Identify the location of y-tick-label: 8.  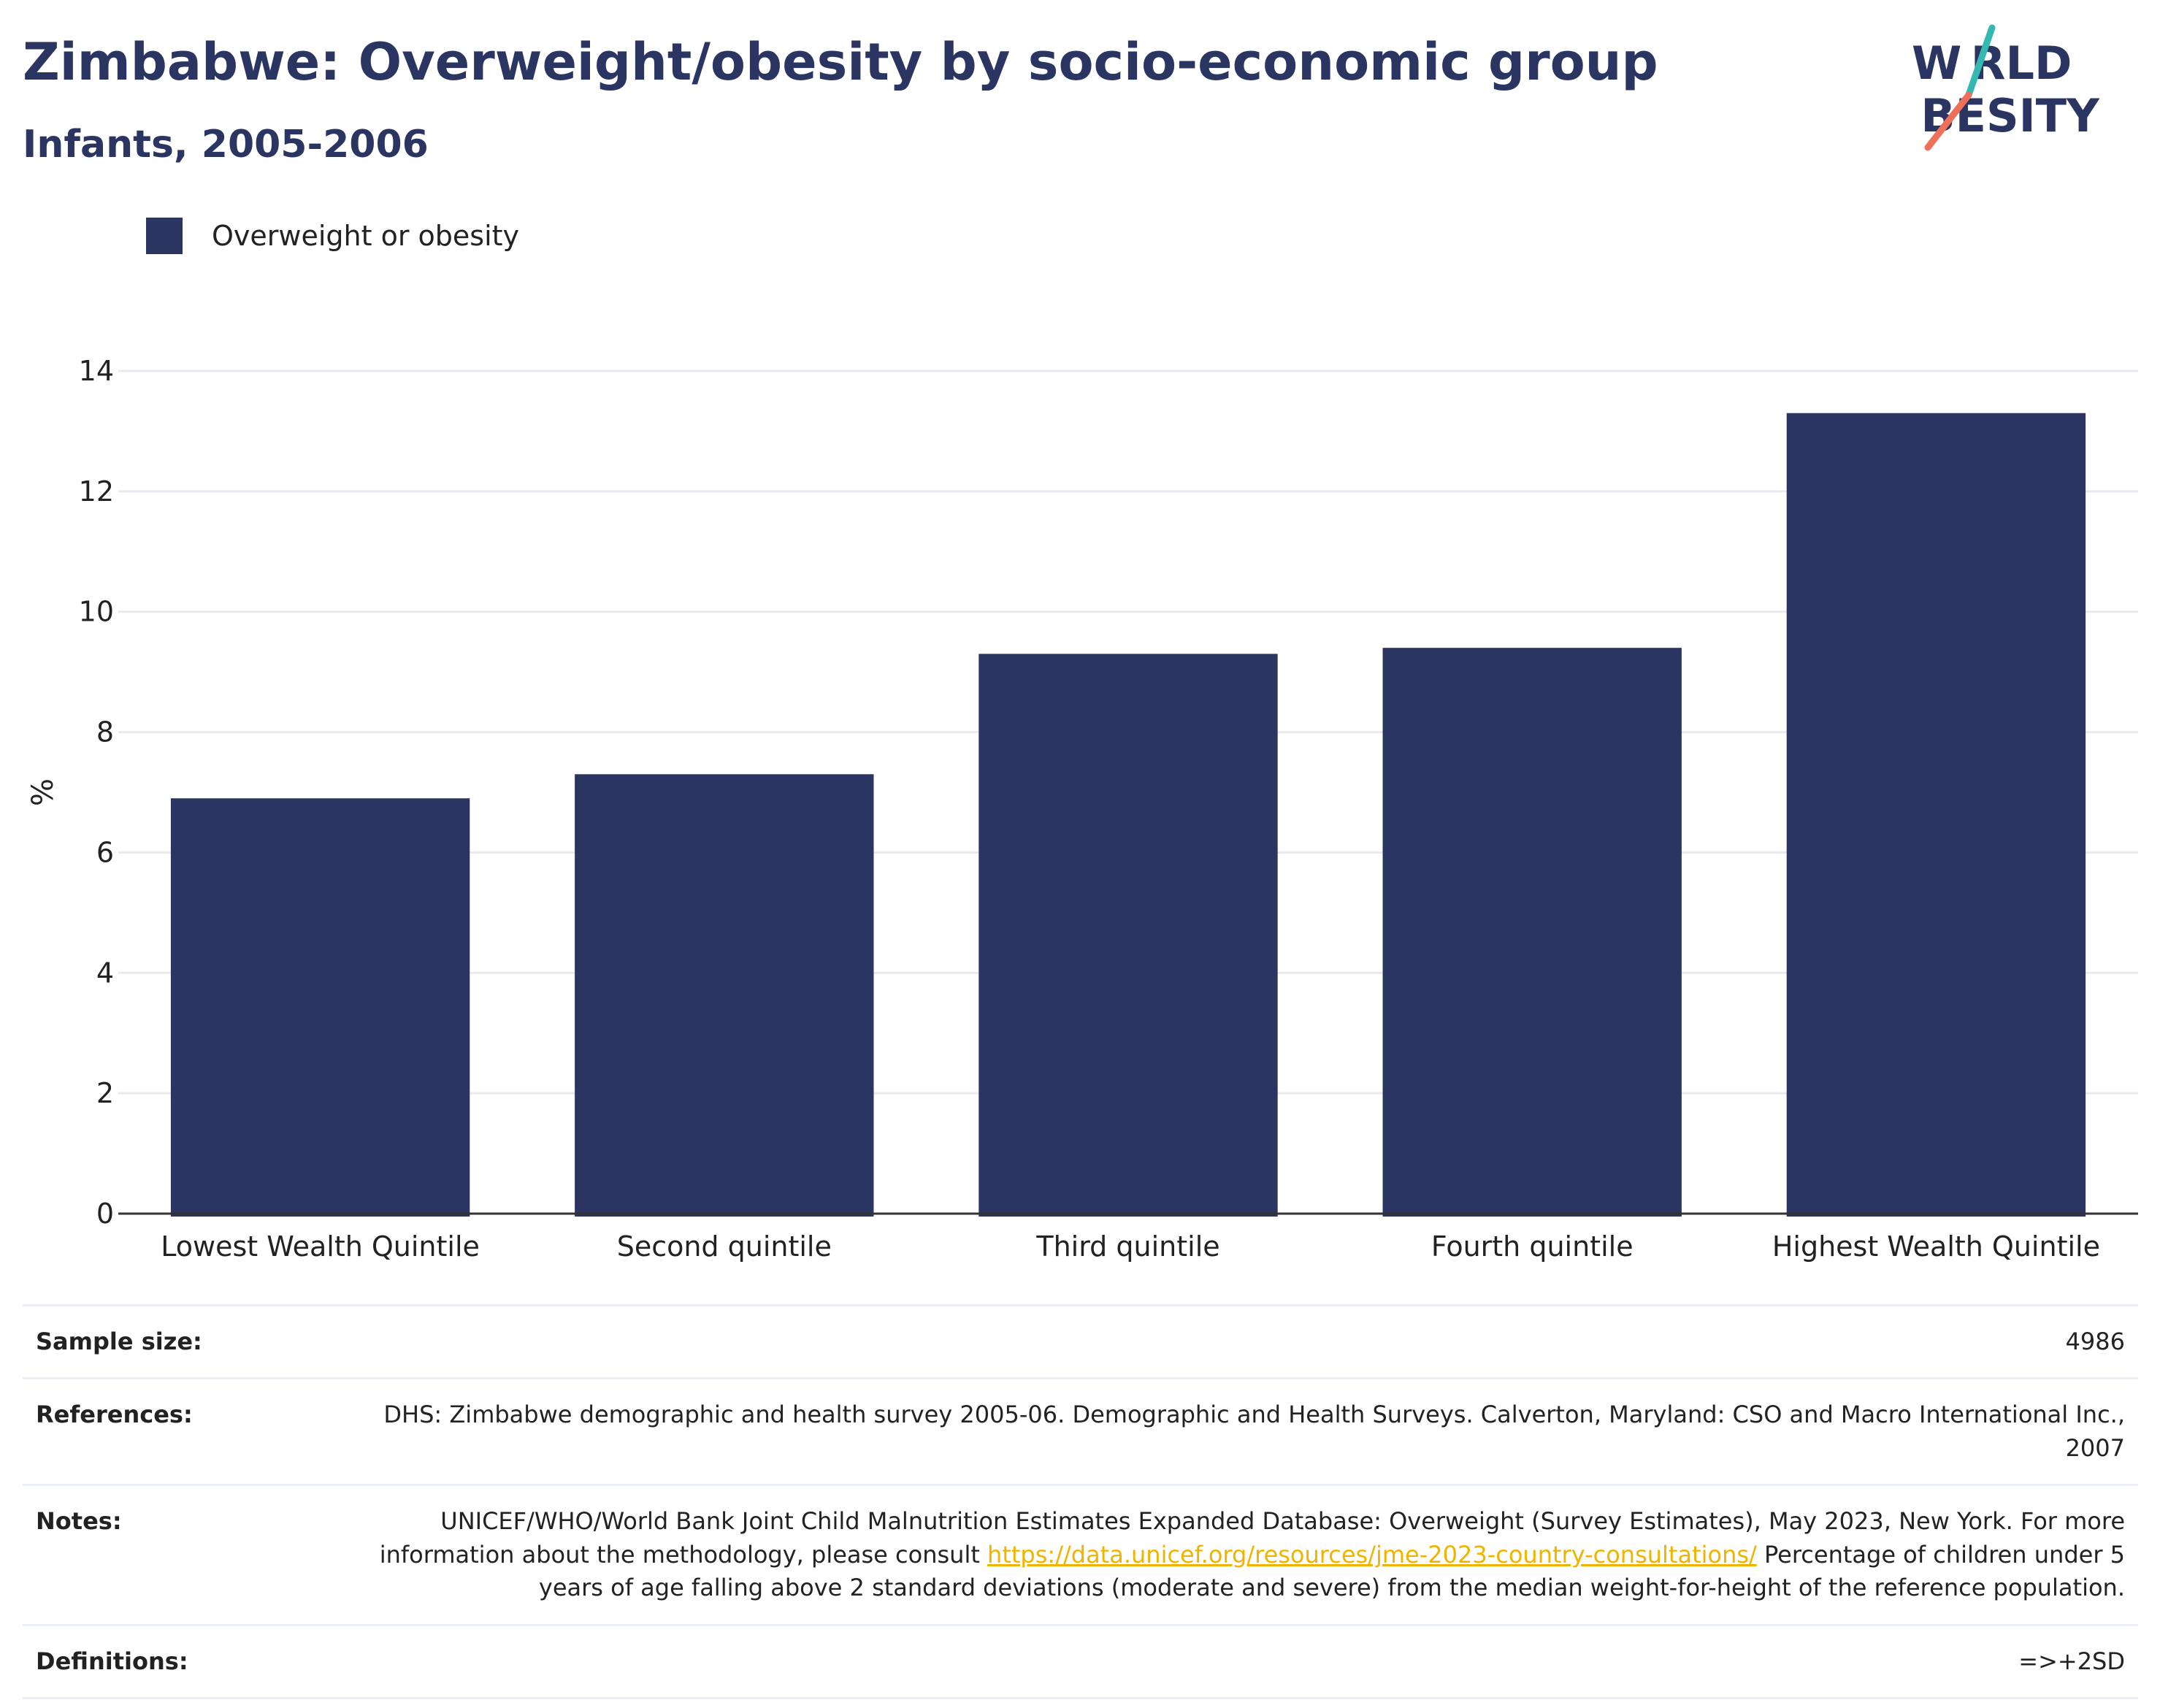
(105, 732).